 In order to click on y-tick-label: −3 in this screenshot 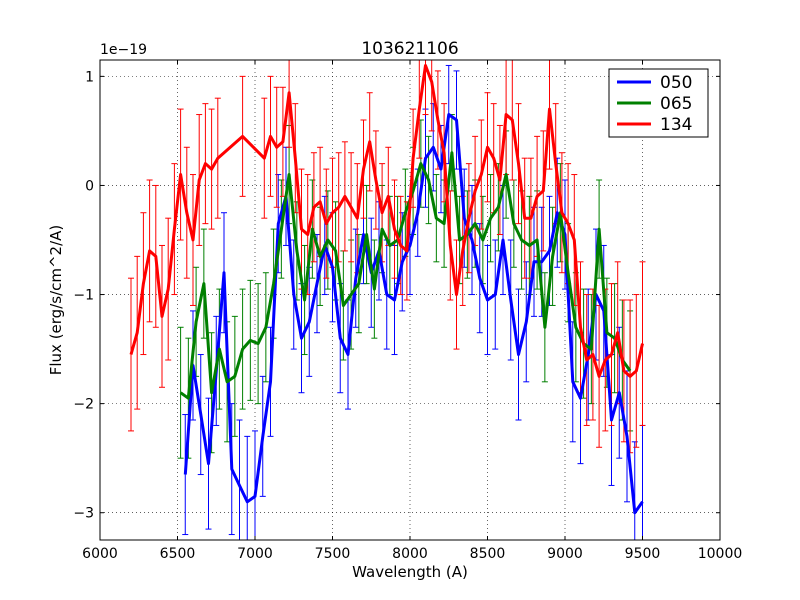, I will do `click(83, 514)`.